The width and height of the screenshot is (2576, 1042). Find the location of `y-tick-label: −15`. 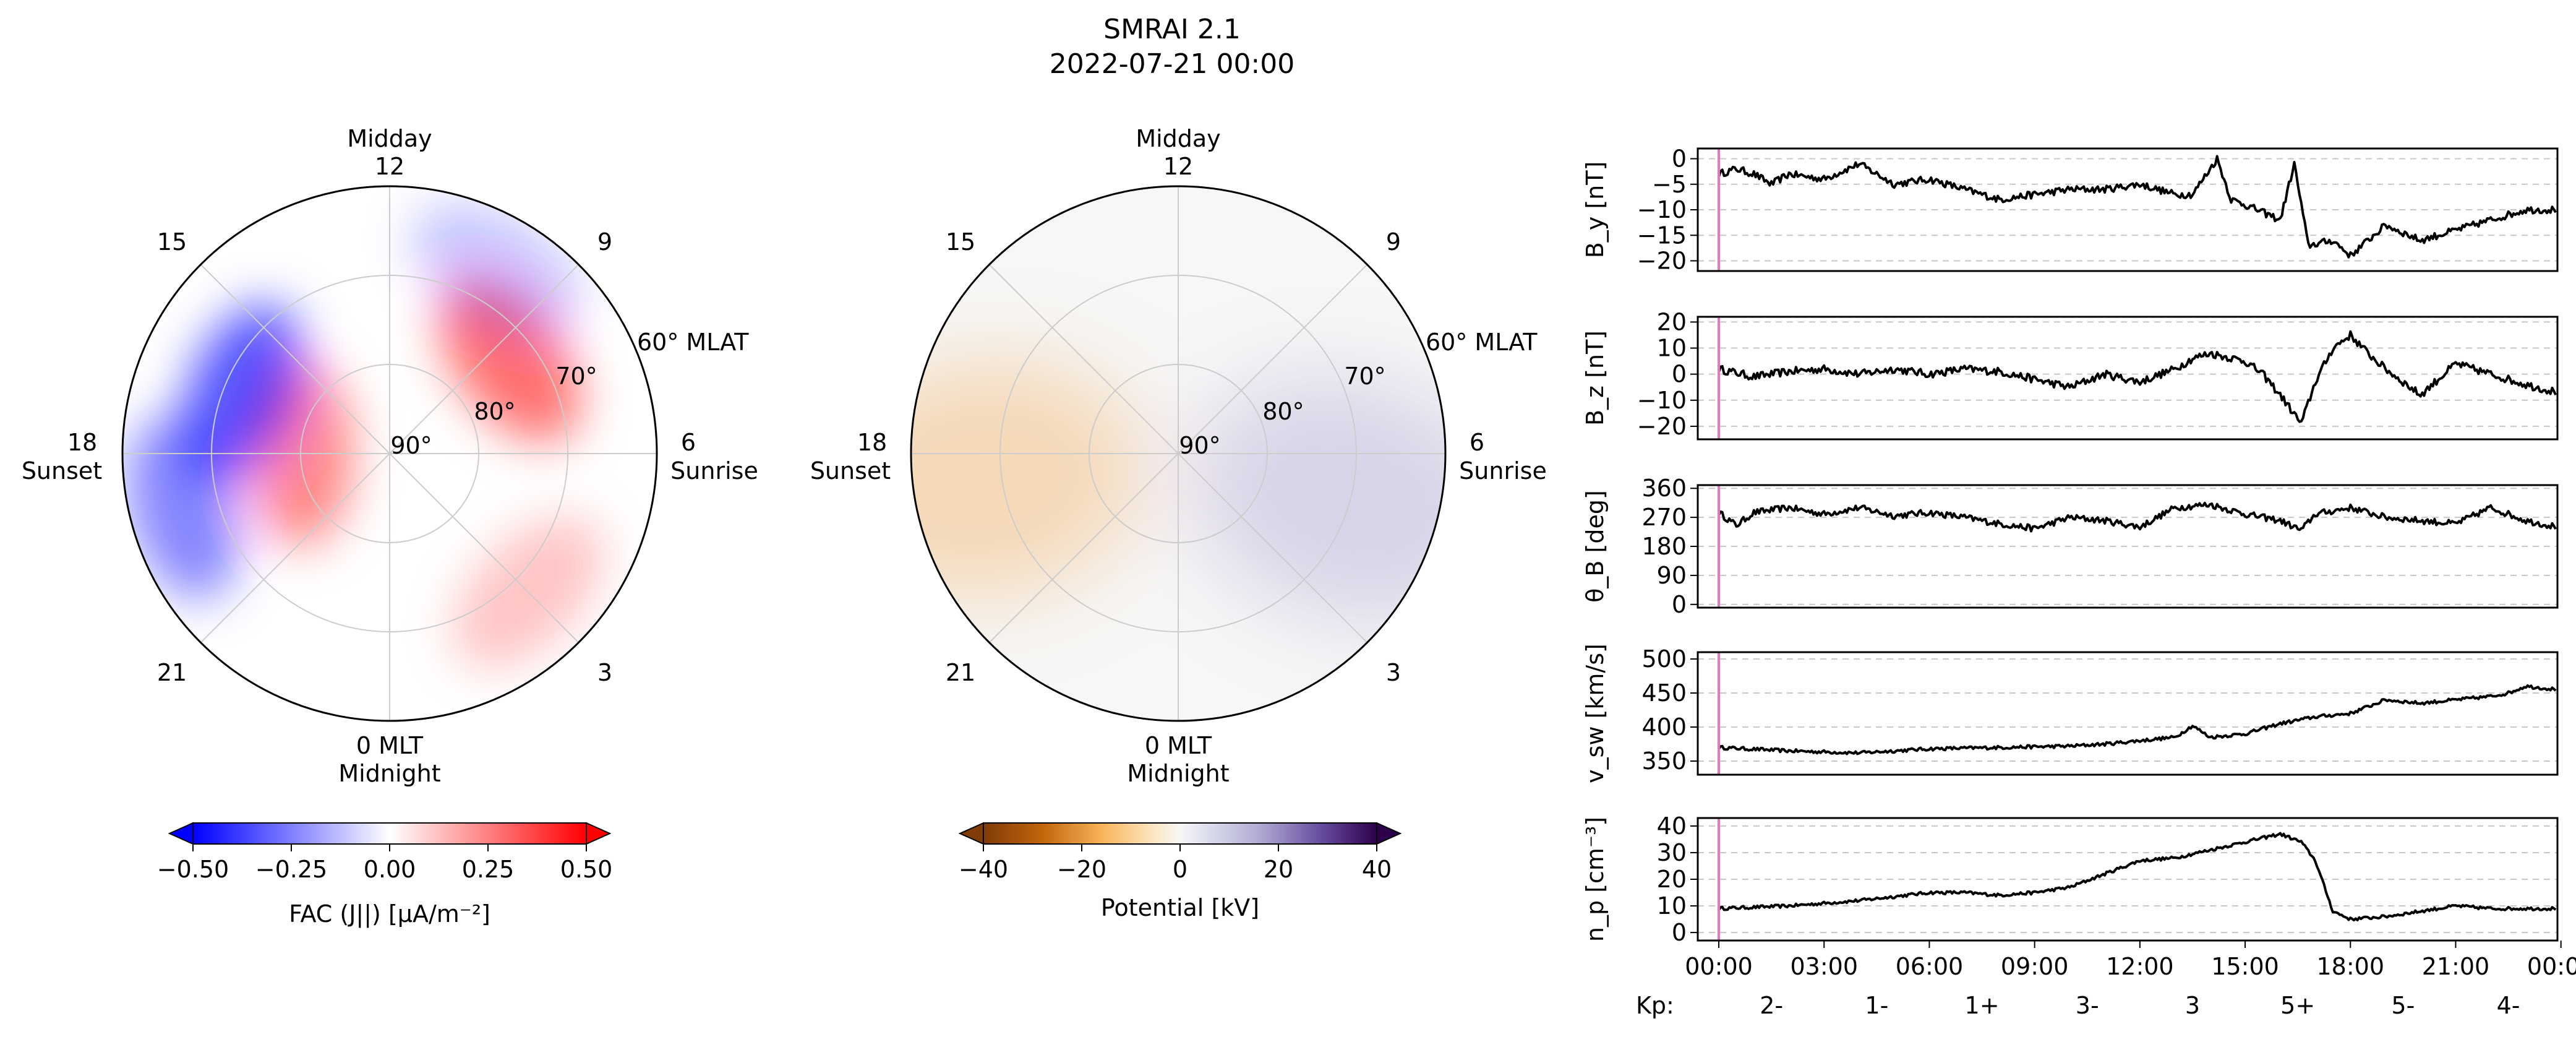

y-tick-label: −15 is located at coordinates (1662, 235).